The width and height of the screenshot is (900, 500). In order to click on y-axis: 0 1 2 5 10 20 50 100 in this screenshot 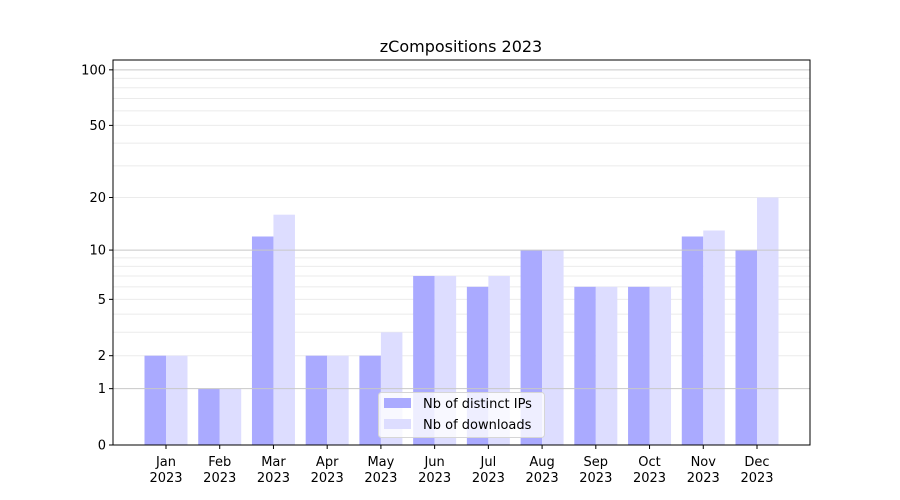, I will do `click(97, 258)`.